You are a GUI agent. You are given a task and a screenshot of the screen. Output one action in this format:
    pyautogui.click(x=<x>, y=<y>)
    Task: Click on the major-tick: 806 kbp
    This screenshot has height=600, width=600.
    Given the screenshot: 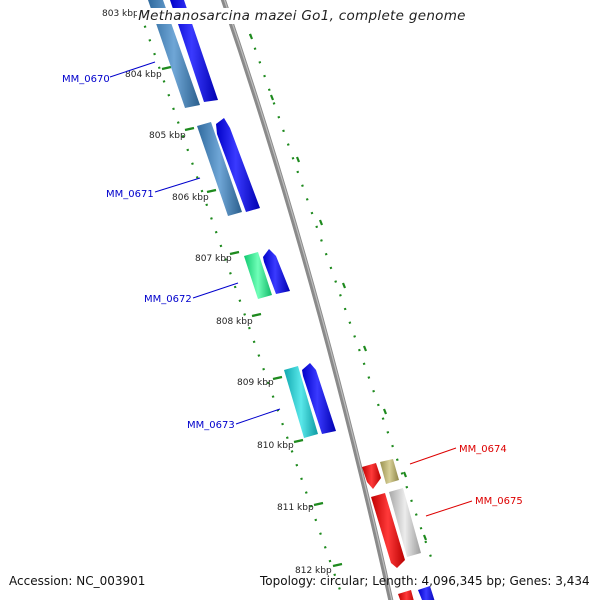 What is the action you would take?
    pyautogui.click(x=194, y=195)
    